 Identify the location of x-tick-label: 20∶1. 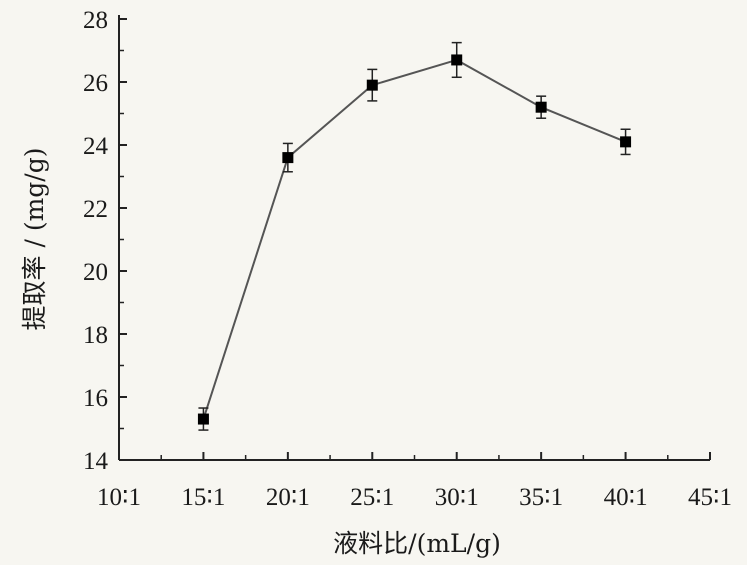
(288, 497).